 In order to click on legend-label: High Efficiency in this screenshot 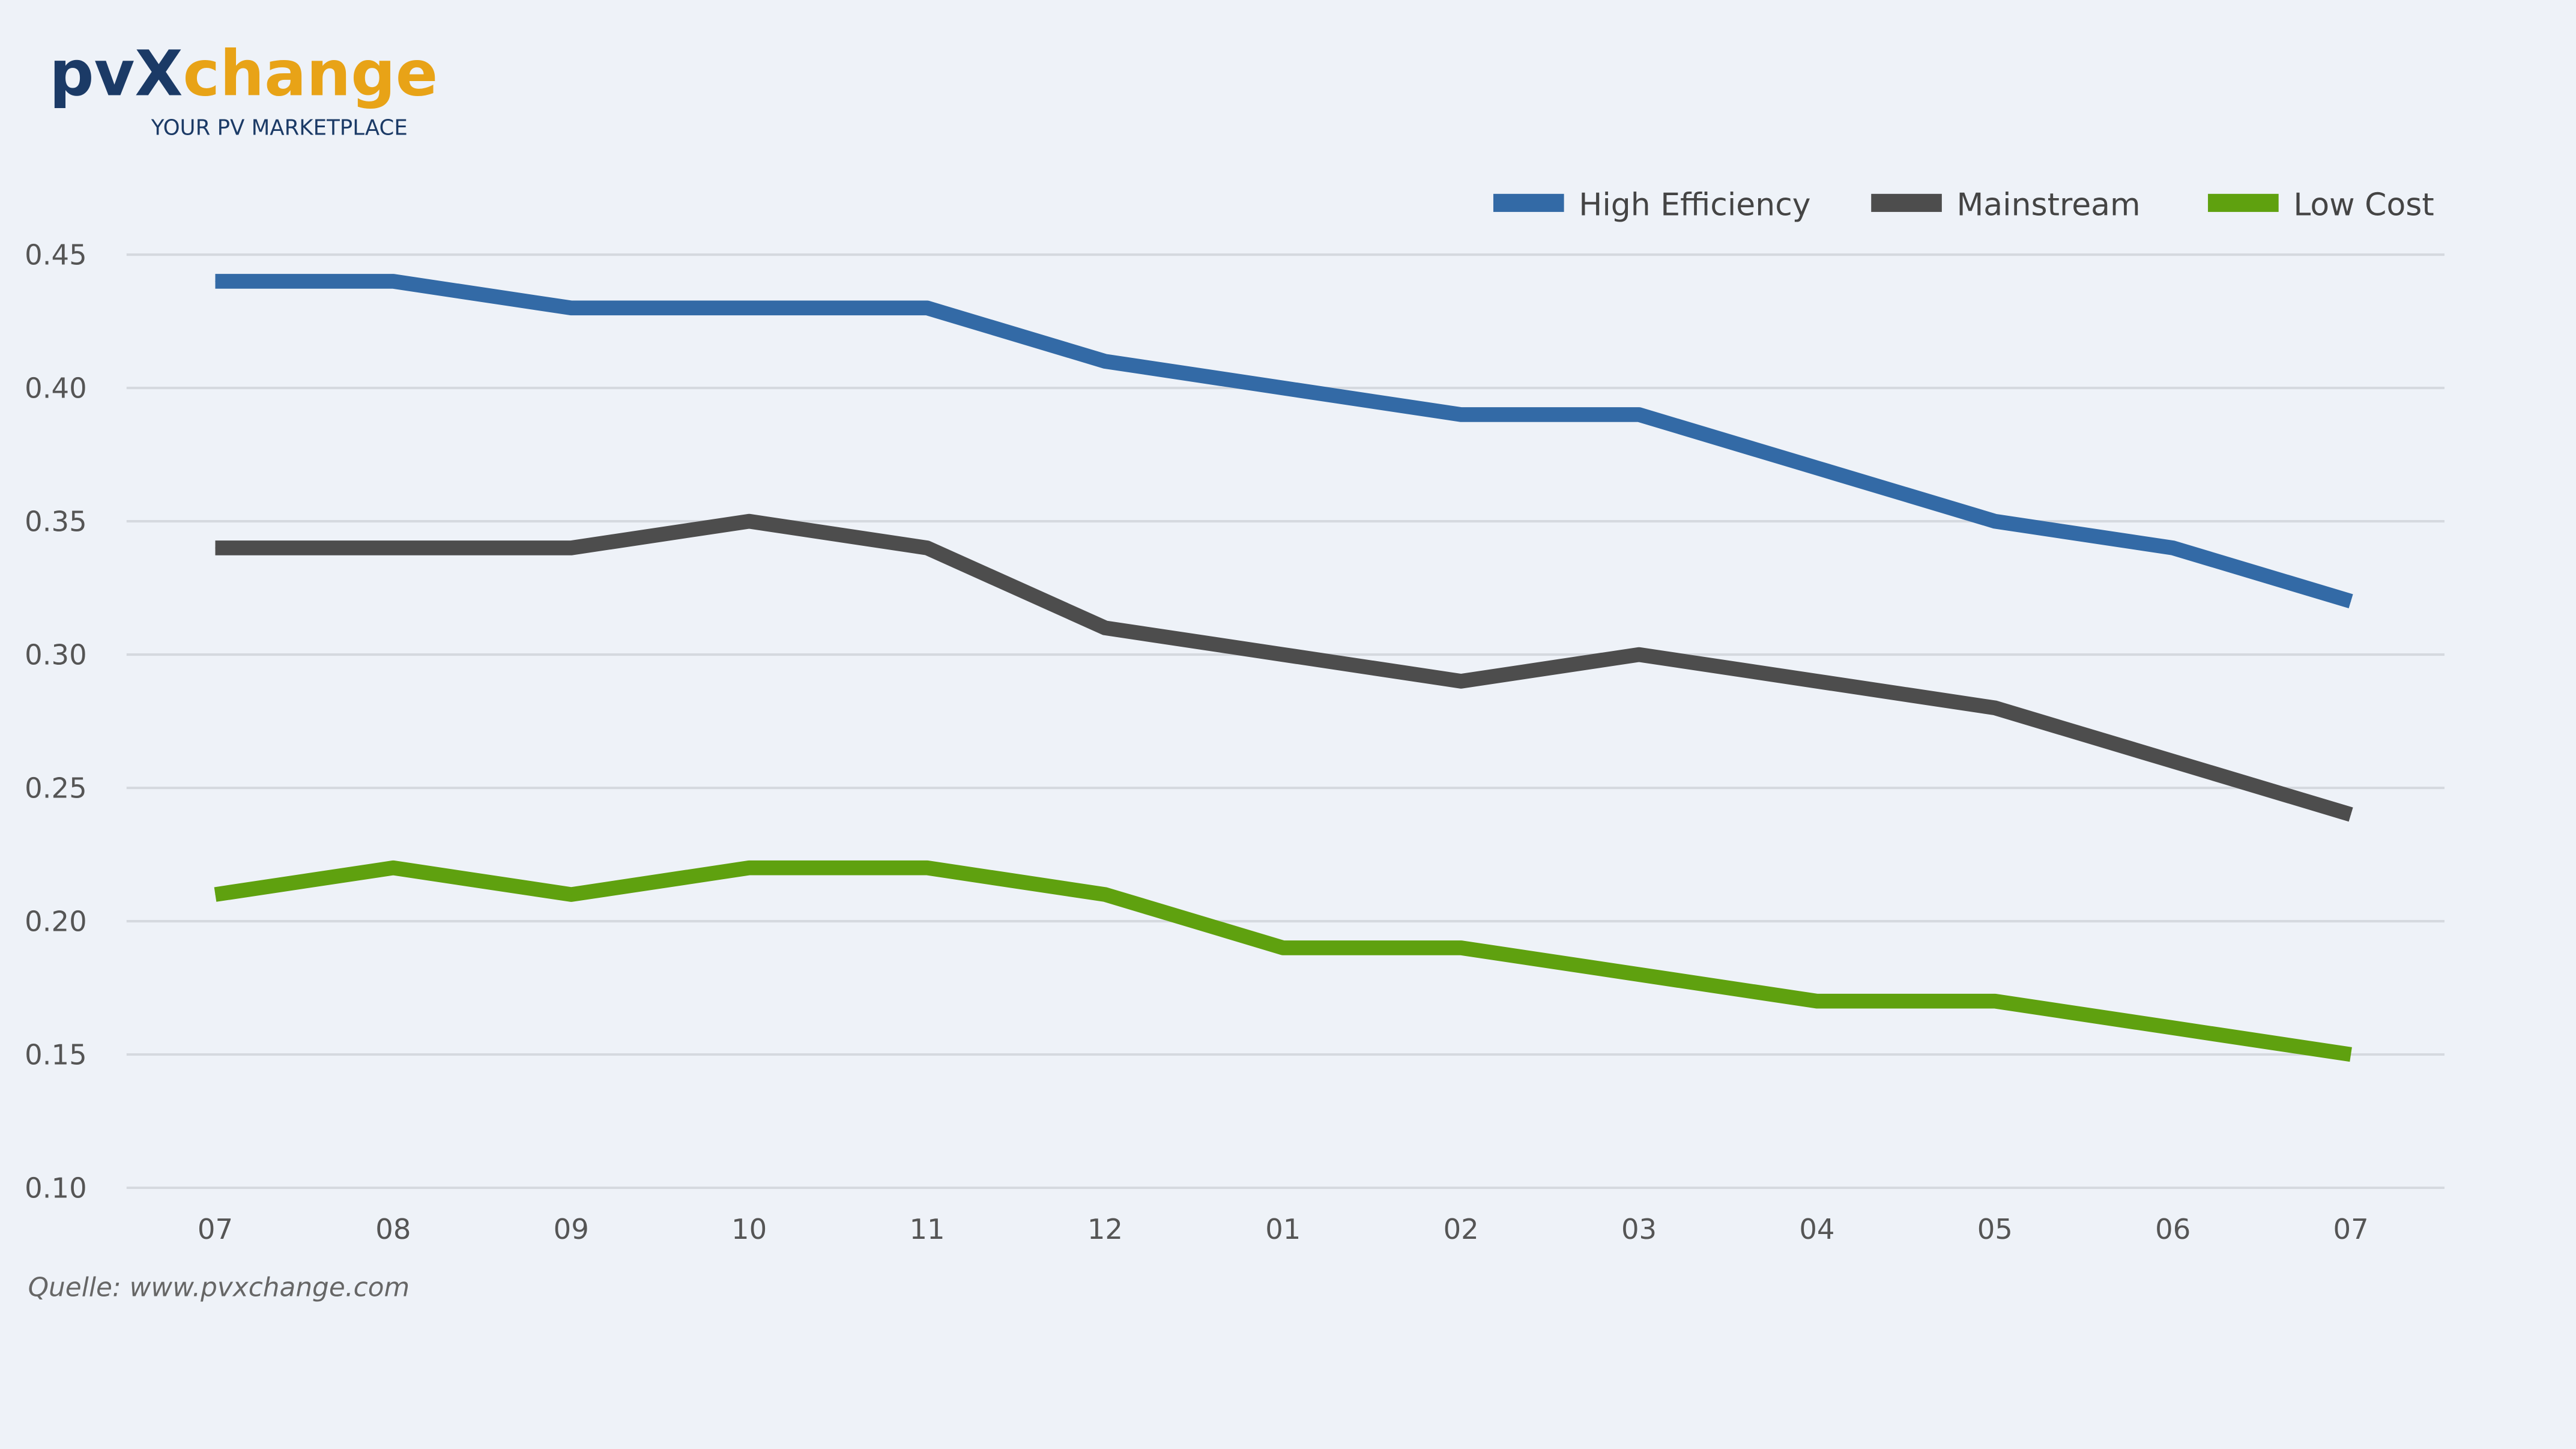, I will do `click(1694, 205)`.